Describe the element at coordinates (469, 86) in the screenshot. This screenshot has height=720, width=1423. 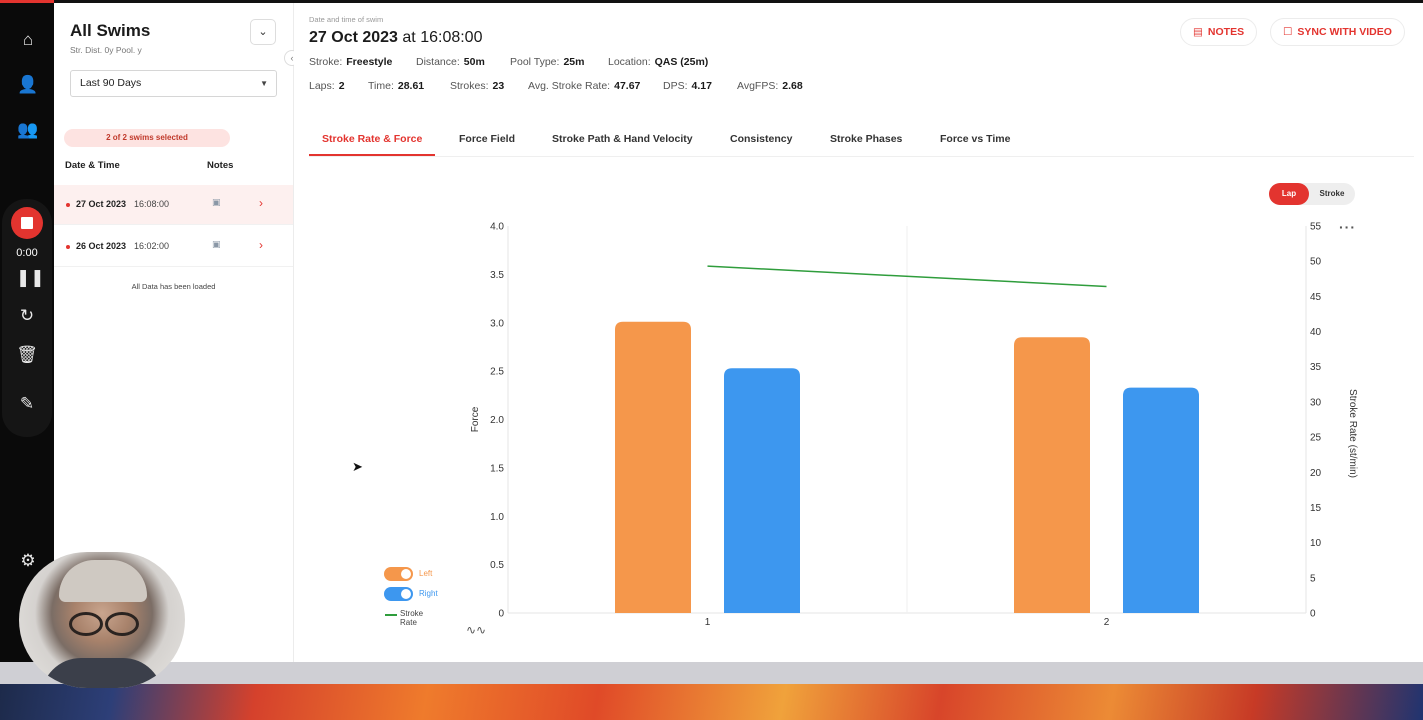
I see `stat-label: Strokes:` at that location.